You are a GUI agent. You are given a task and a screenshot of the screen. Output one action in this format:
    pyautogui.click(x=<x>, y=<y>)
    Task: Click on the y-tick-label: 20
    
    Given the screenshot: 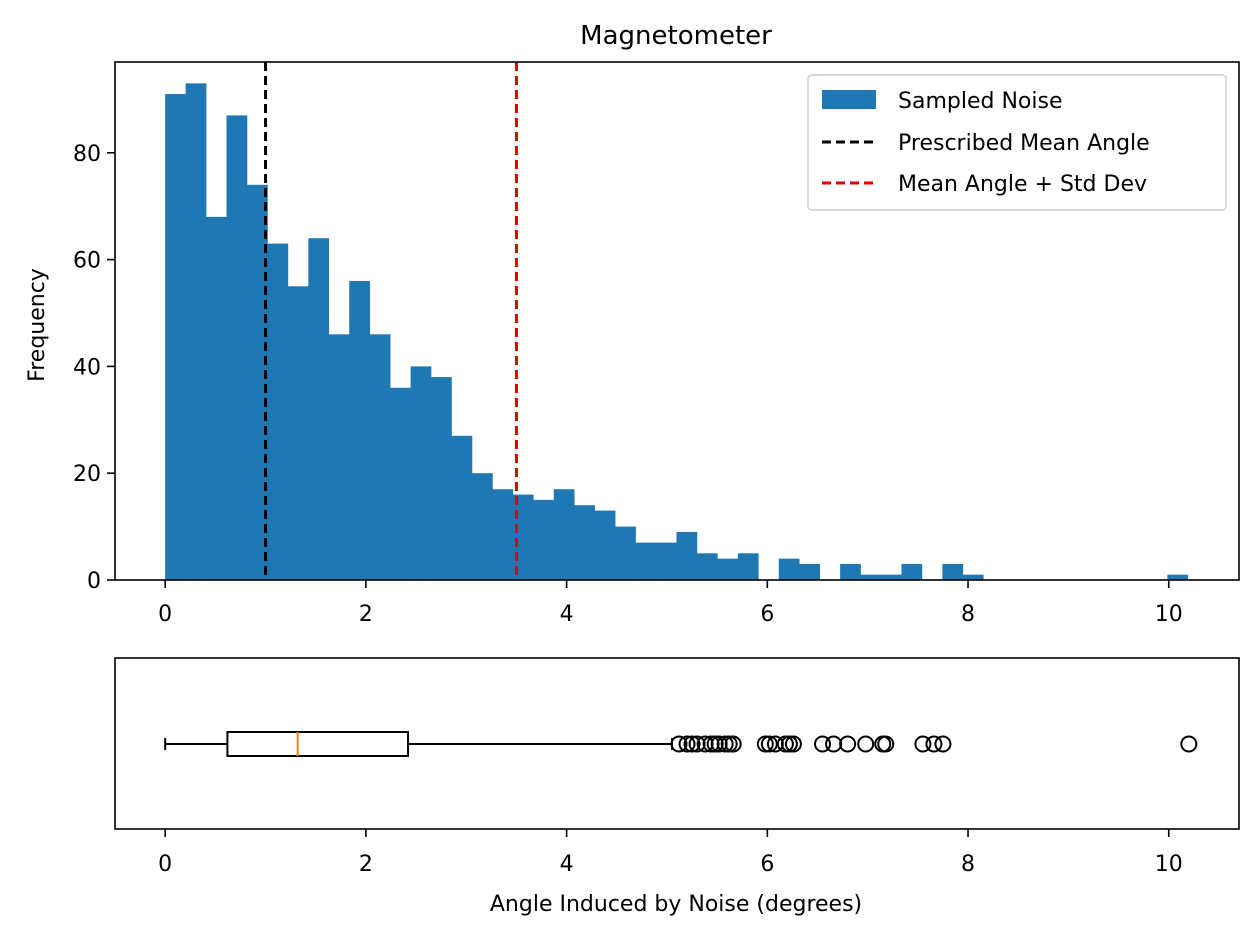 What is the action you would take?
    pyautogui.click(x=87, y=474)
    